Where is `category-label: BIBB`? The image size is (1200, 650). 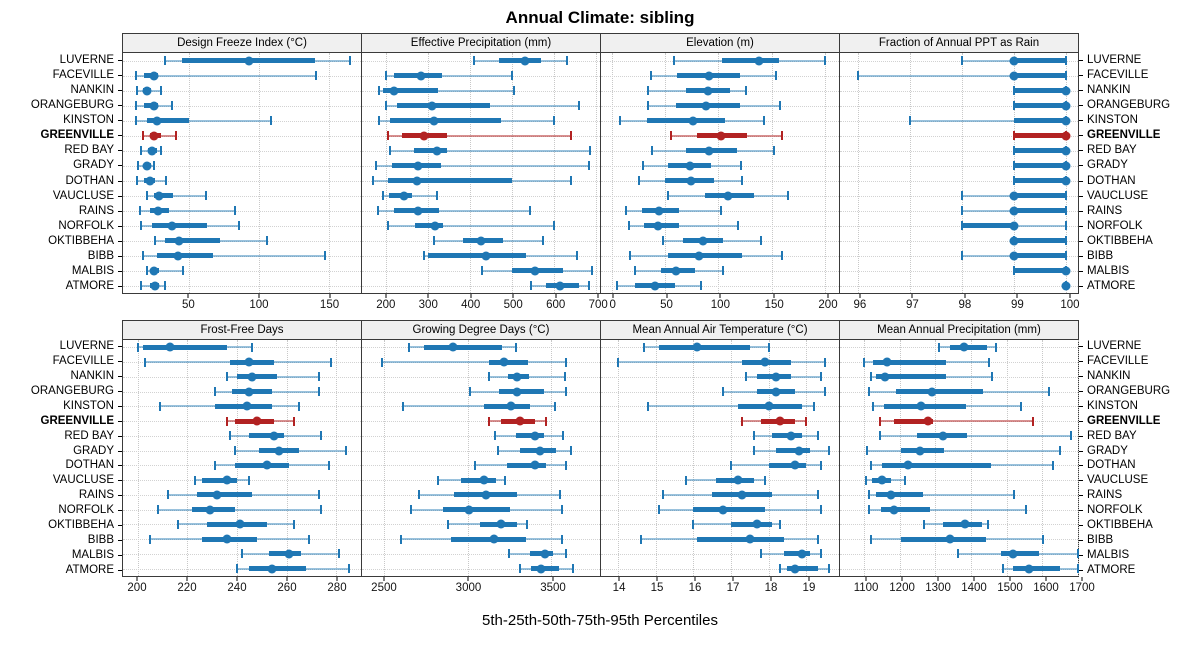
category-label: BIBB is located at coordinates (61, 539).